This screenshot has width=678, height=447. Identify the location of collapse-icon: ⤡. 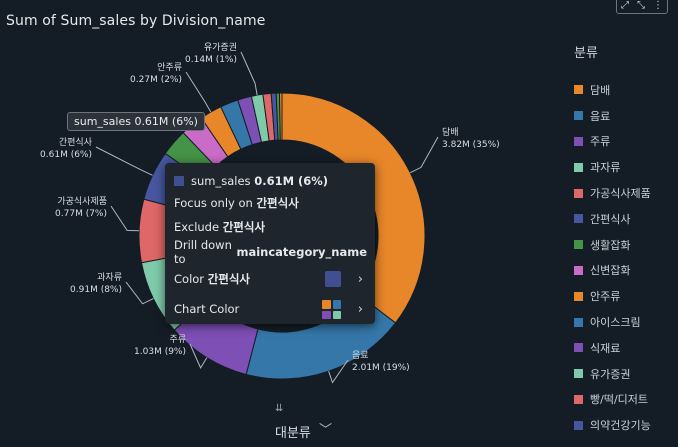
(641, 5).